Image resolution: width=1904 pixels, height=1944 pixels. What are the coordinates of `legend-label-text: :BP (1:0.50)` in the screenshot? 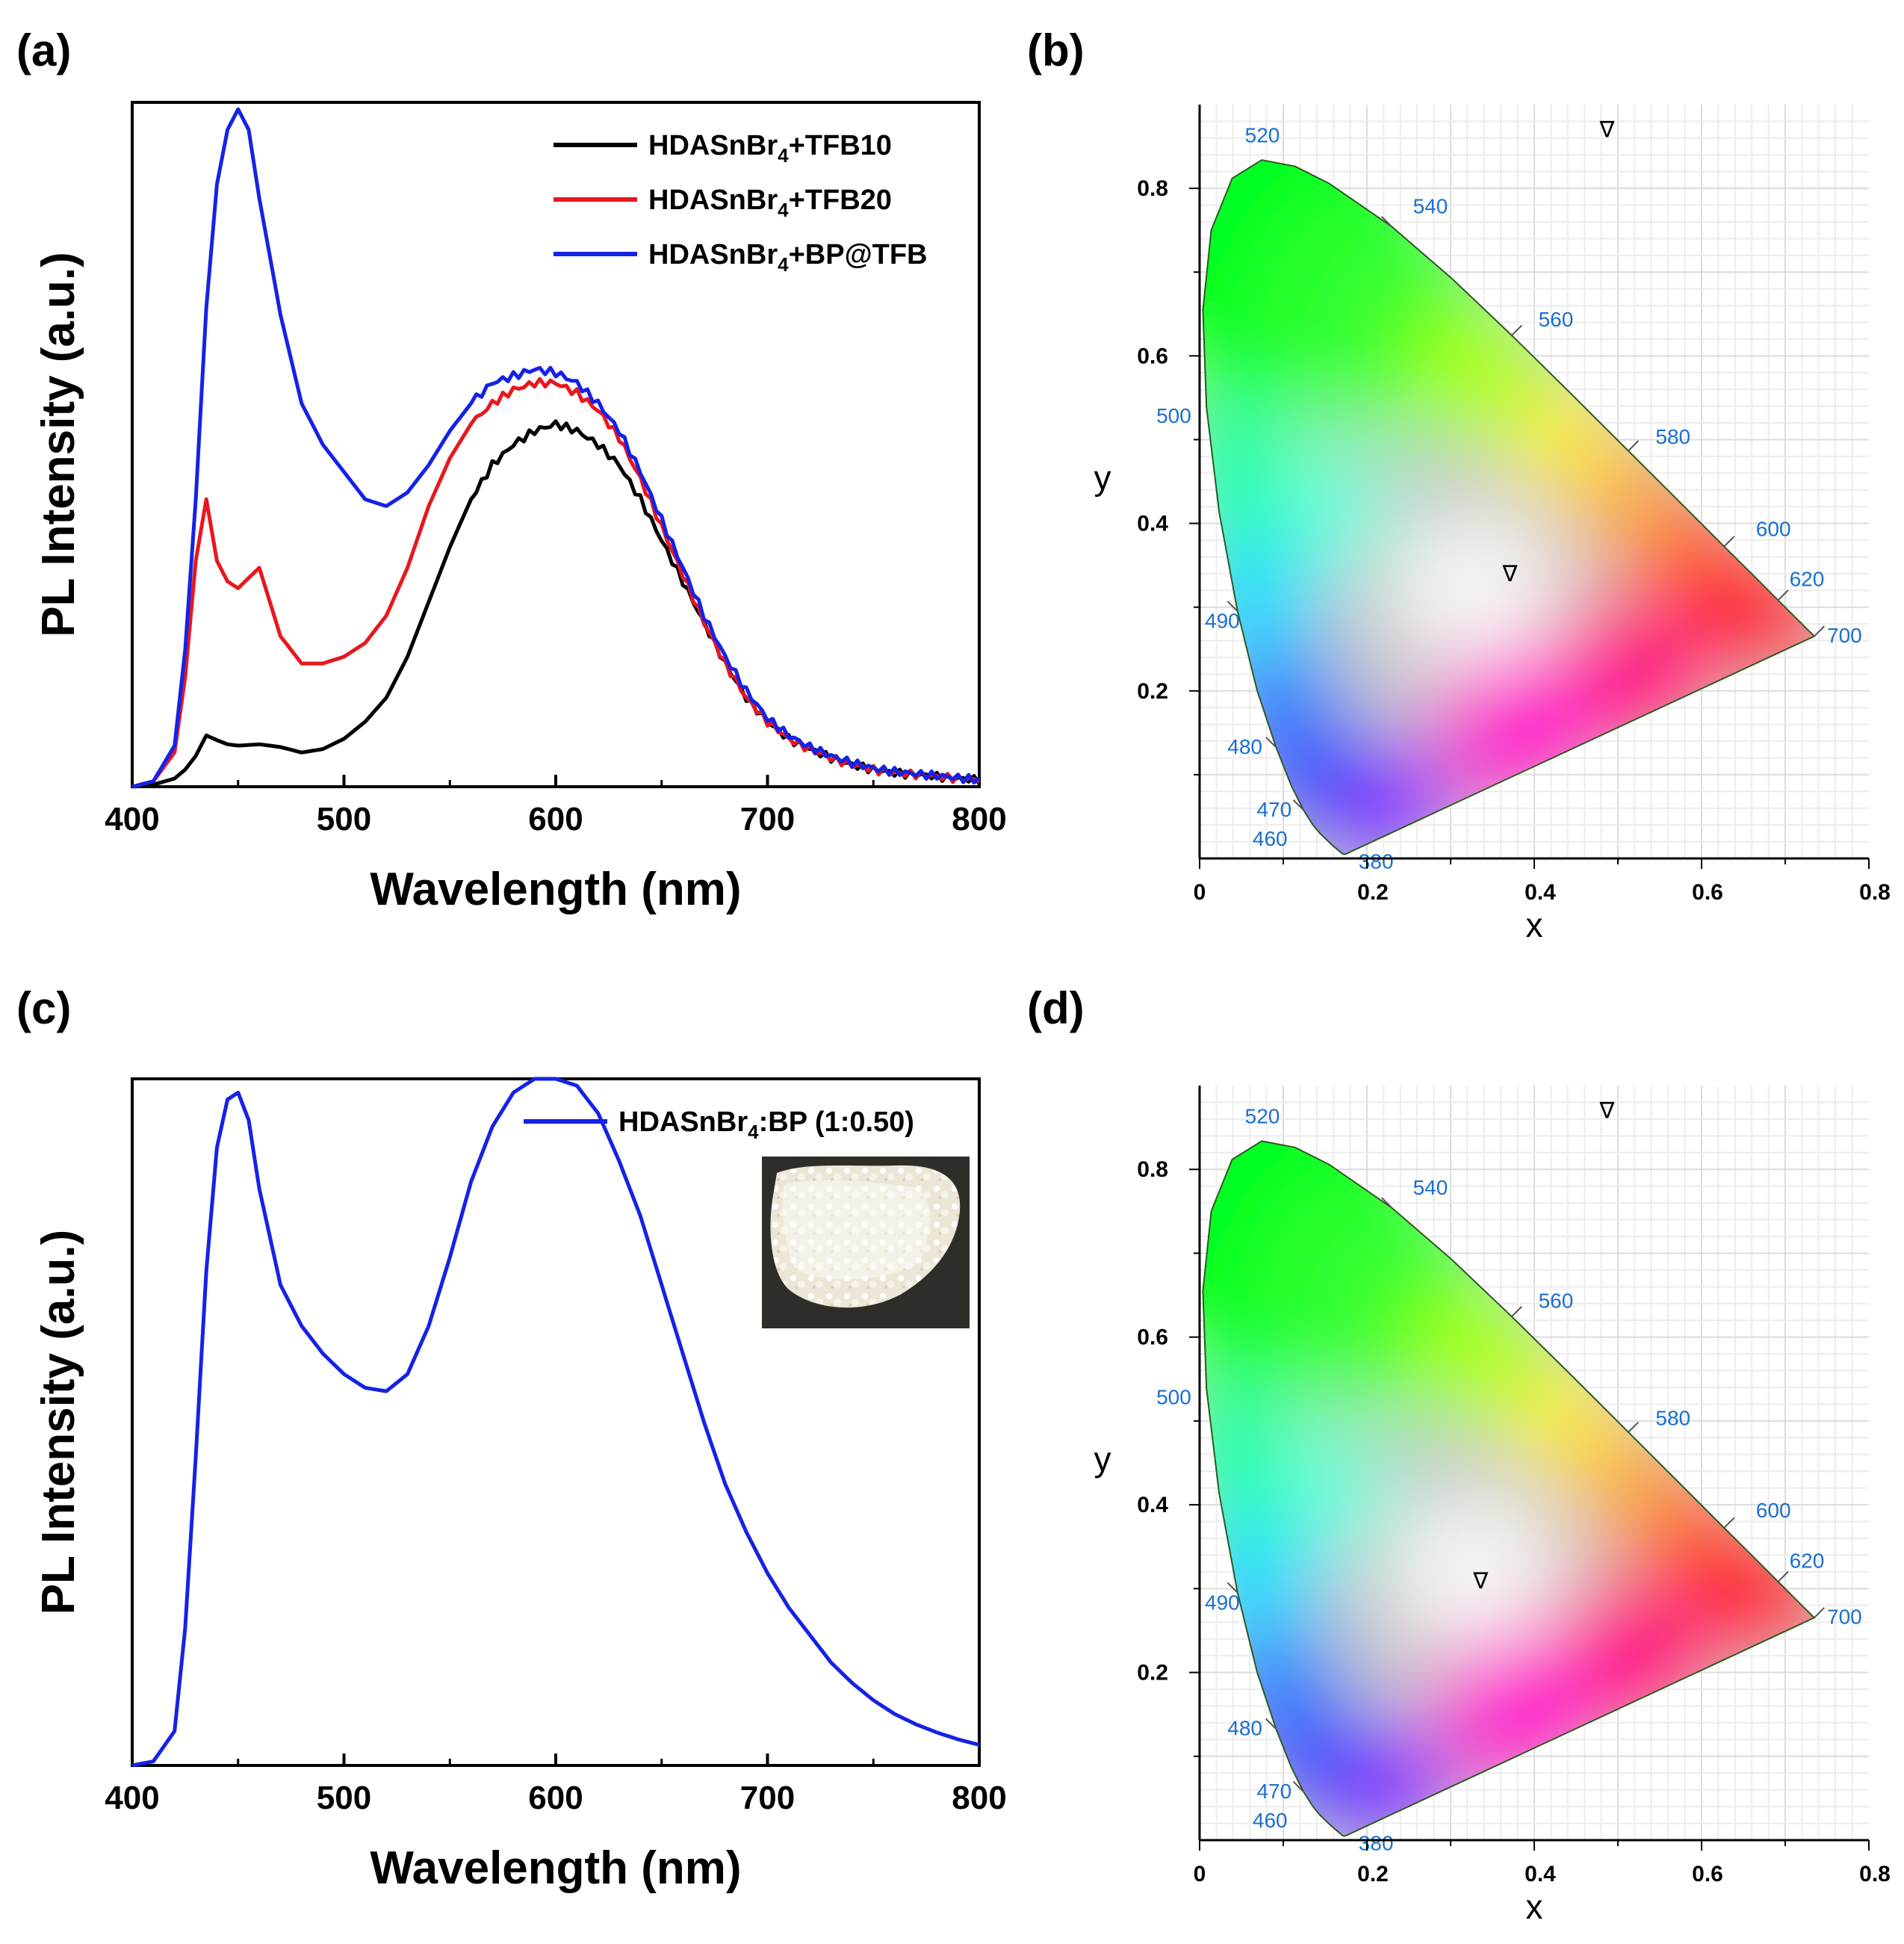 It's located at (836, 1122).